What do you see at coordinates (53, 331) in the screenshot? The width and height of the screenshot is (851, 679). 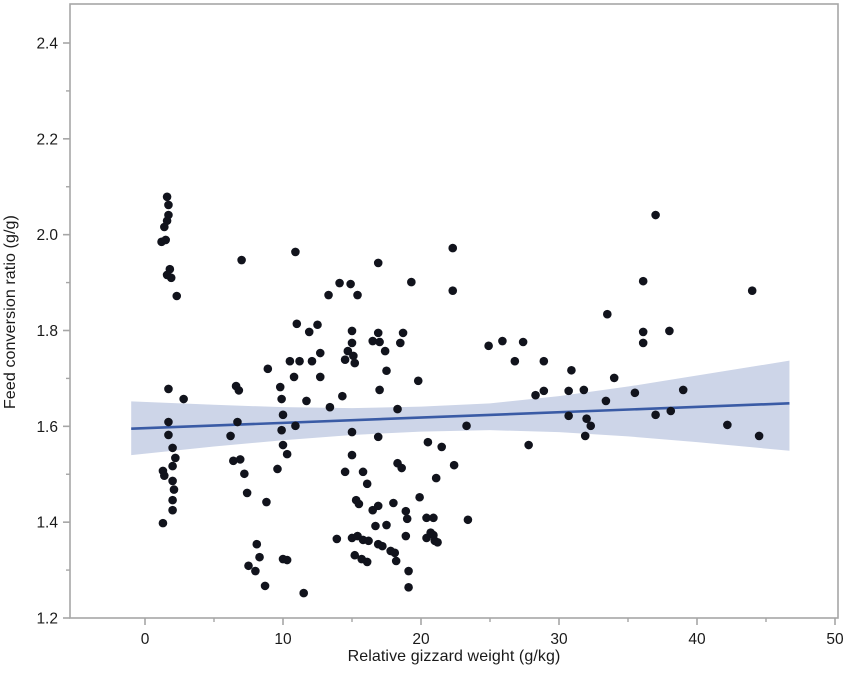 I see `y-axis-ticks: 2.4 2.2 2.0 1.8 1.6 1.4 1.2` at bounding box center [53, 331].